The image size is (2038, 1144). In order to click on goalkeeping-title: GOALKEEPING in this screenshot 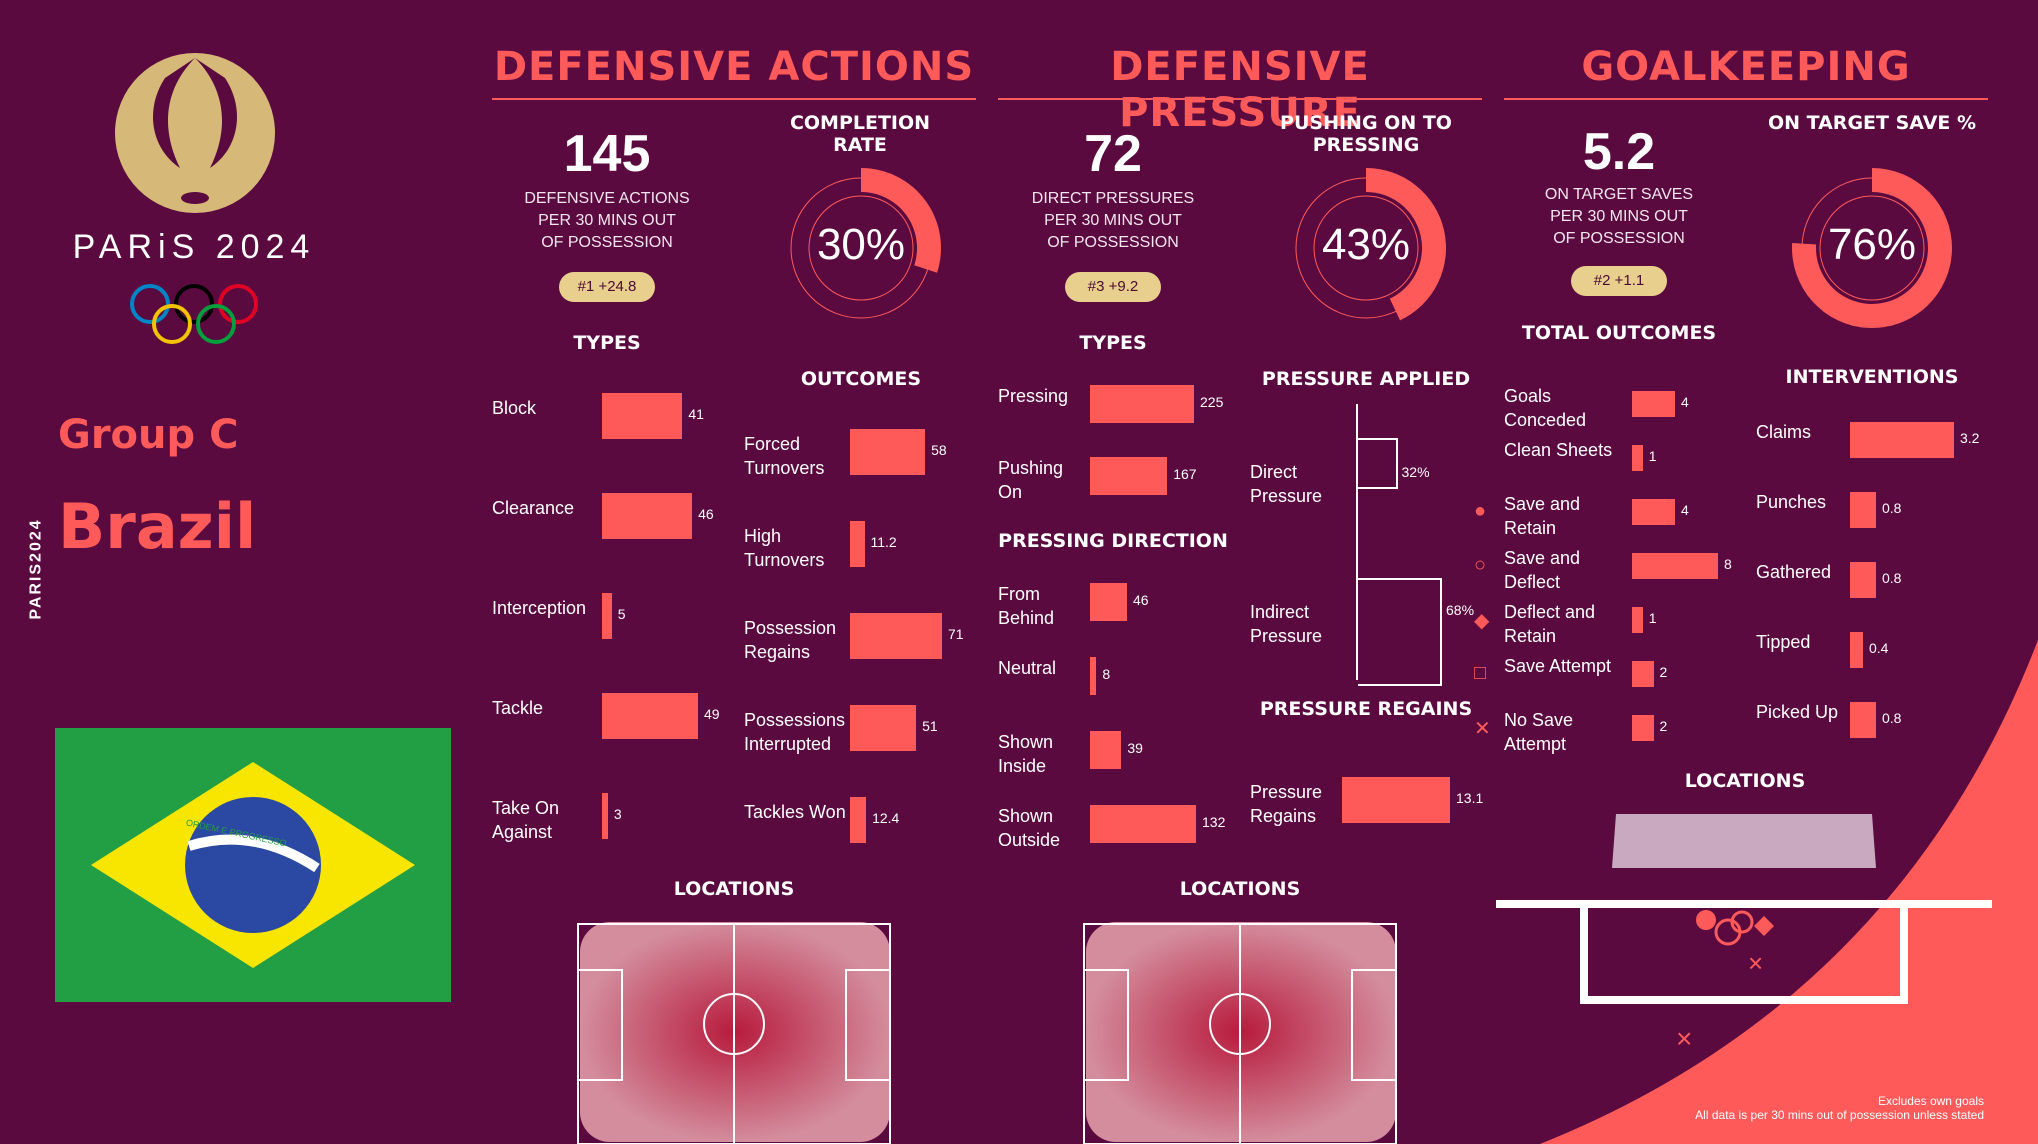, I will do `click(1746, 72)`.